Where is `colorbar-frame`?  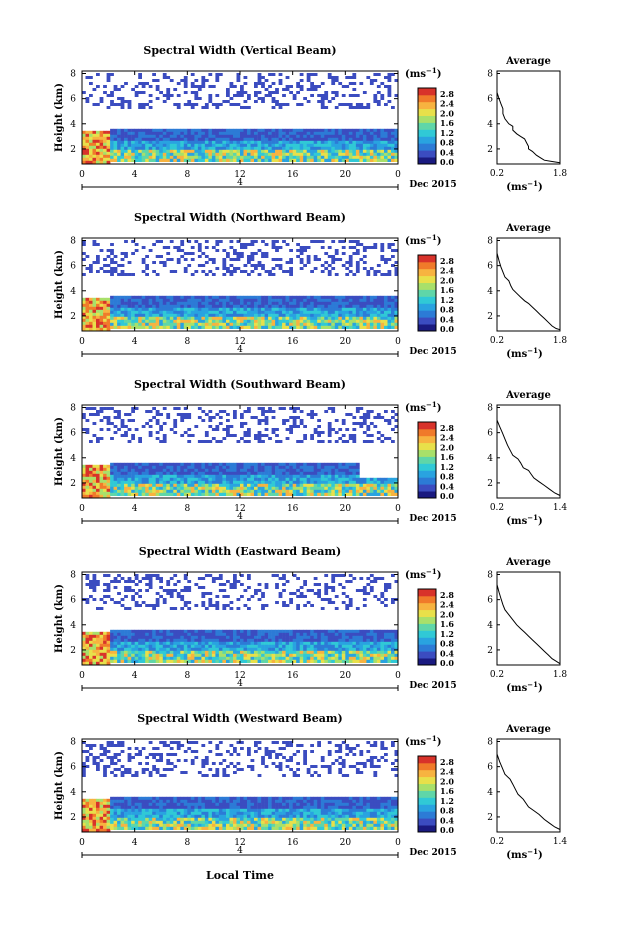 colorbar-frame is located at coordinates (427, 627).